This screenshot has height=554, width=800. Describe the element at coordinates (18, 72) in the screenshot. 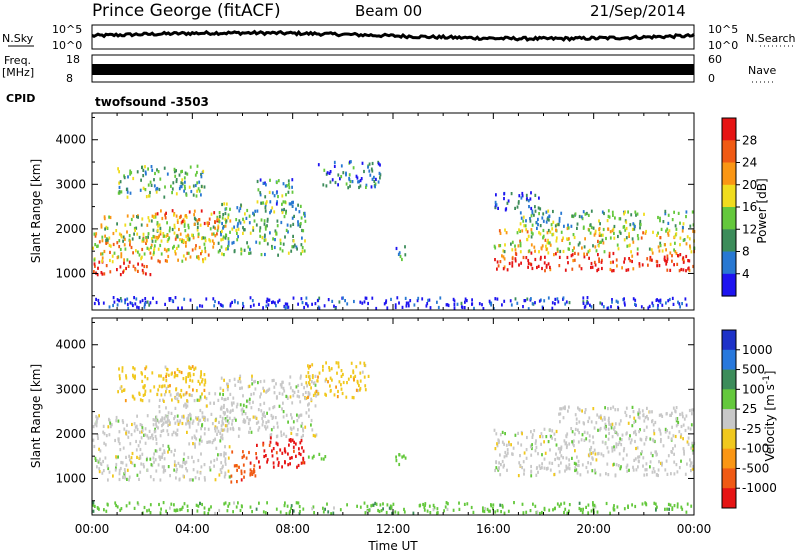

I see `freq-unit: [MHz]` at that location.